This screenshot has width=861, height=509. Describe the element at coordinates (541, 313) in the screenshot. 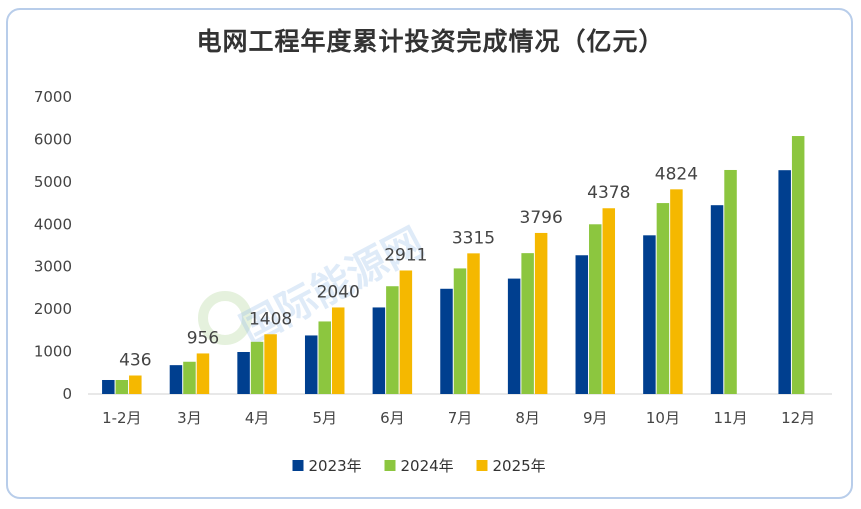

I see `bar-2025年-8月` at that location.